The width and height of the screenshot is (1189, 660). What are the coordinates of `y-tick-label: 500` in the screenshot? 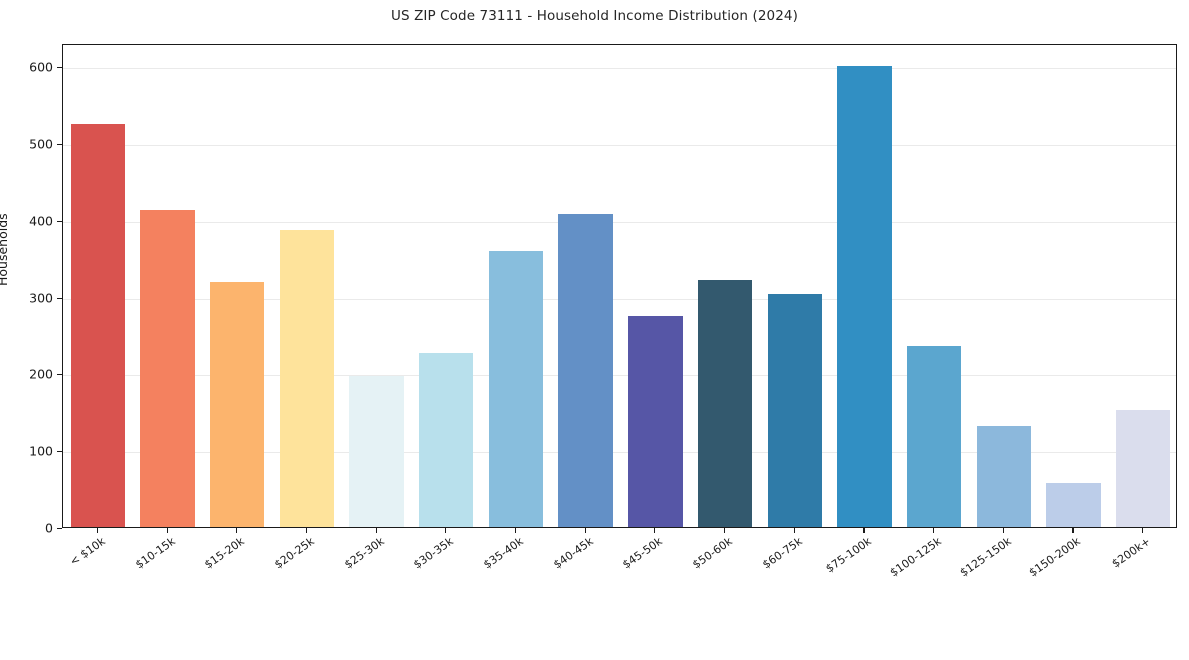 It's located at (41, 144).